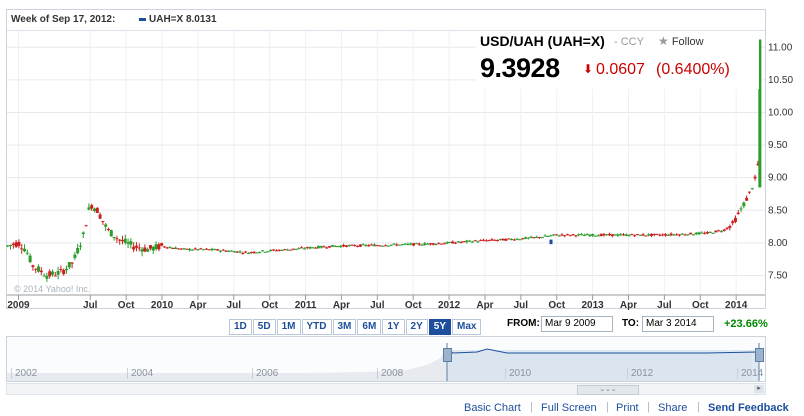 The height and width of the screenshot is (416, 804). I want to click on y-tick-label: 8.00, so click(778, 243).